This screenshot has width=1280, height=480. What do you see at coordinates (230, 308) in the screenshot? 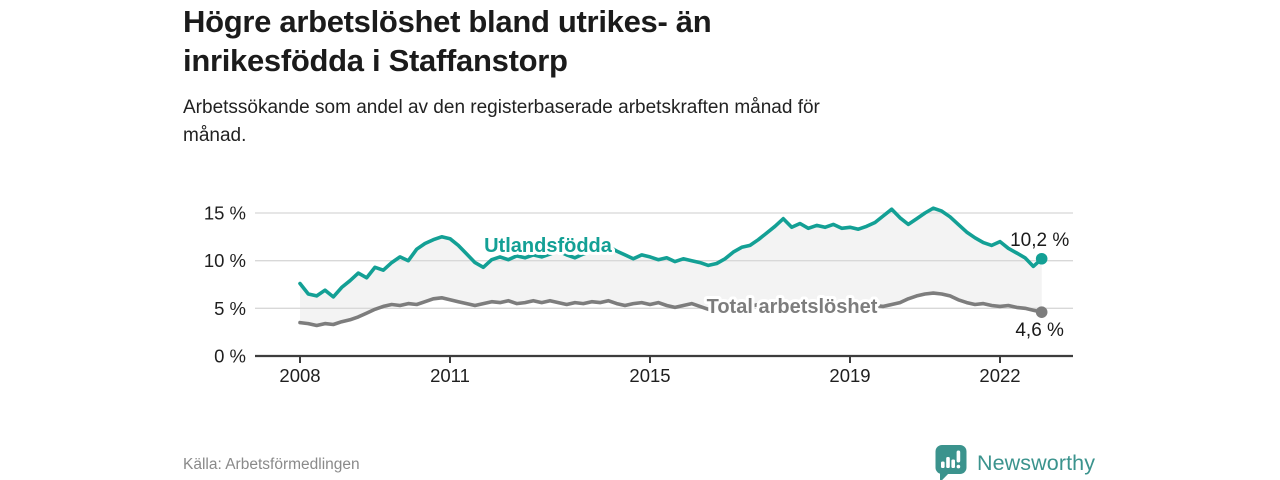
I see `y-tick-label-5: 5 %` at bounding box center [230, 308].